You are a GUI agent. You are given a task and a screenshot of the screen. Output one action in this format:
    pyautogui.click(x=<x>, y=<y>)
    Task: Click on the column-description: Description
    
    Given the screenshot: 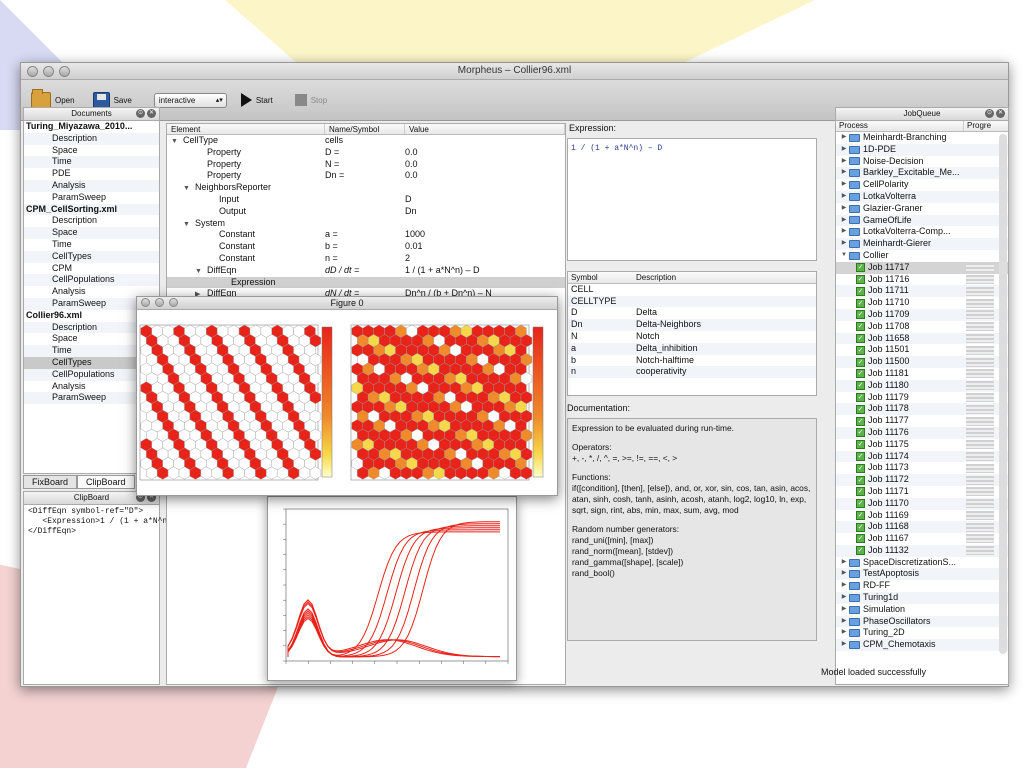 What is the action you would take?
    pyautogui.click(x=656, y=277)
    